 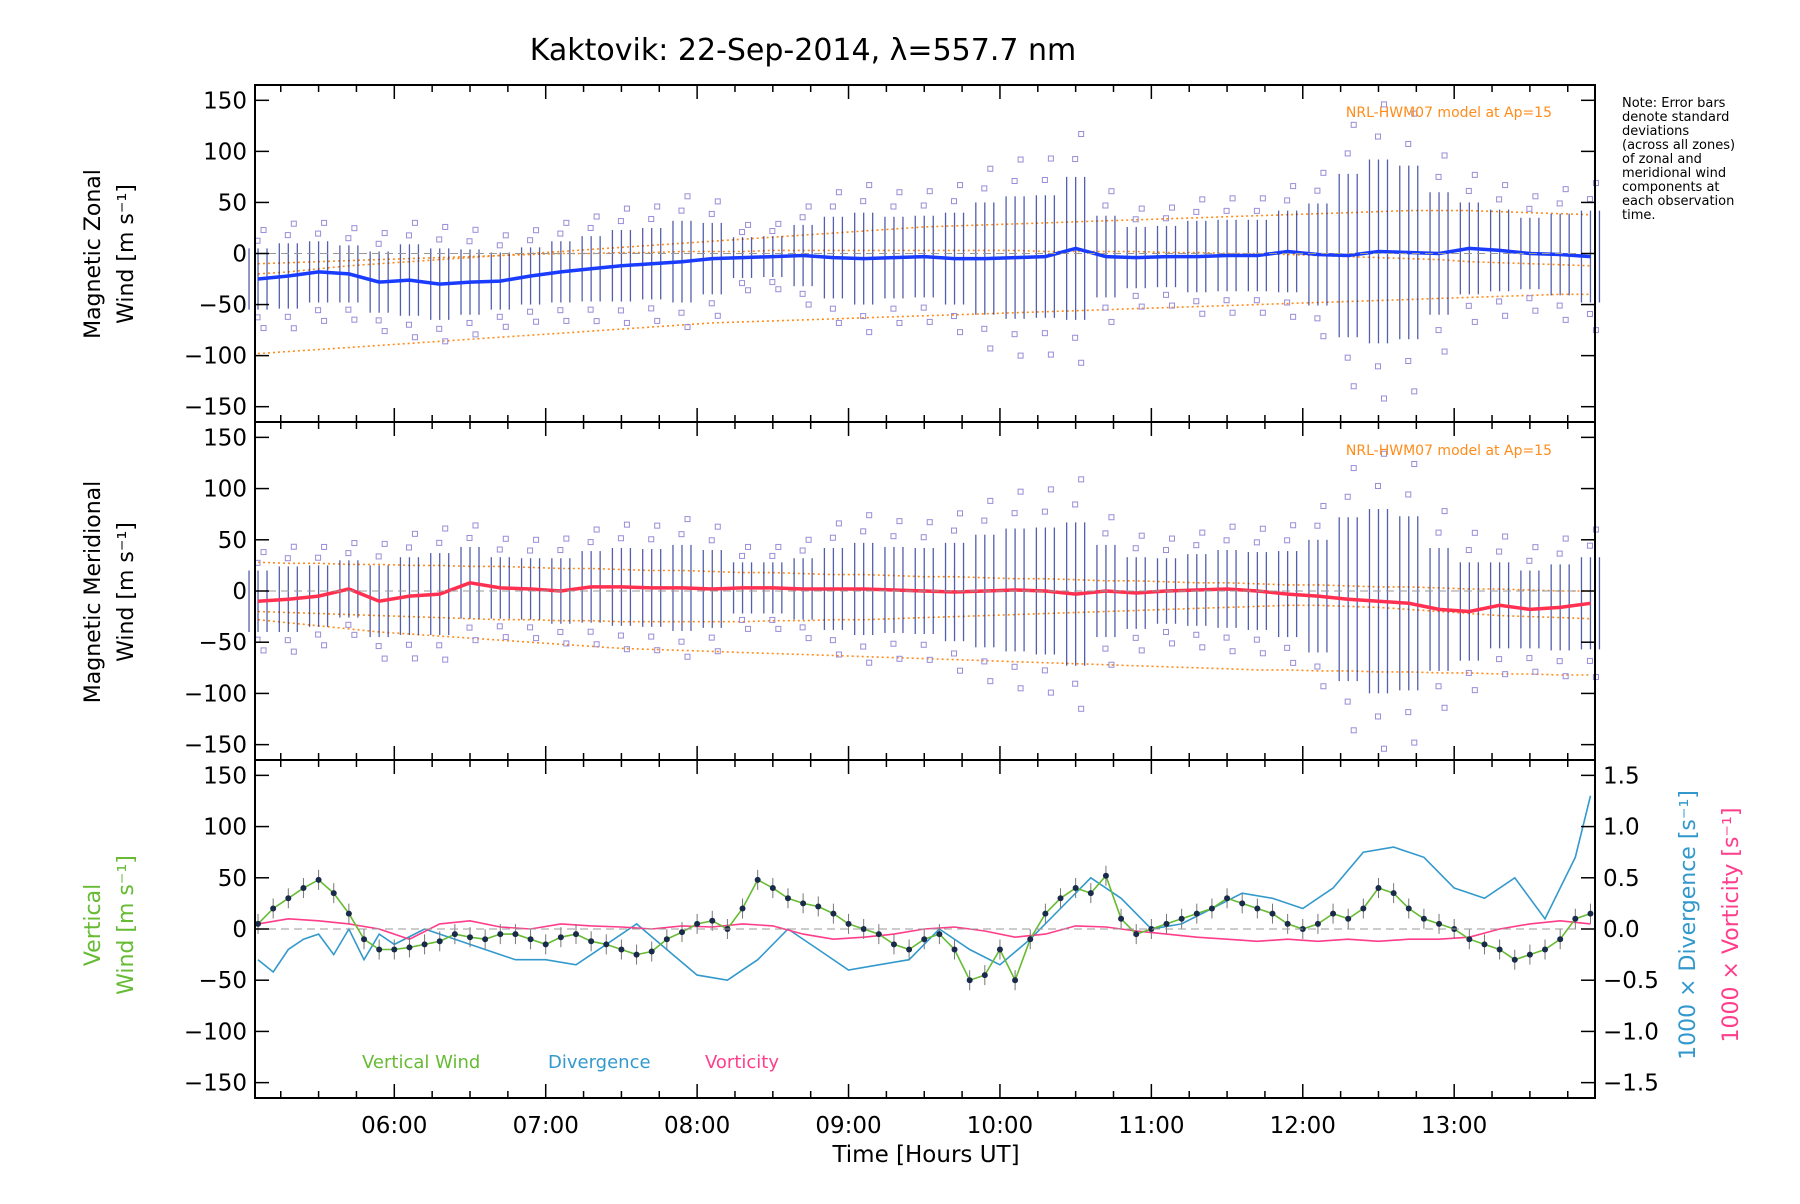 I want to click on zonal-ylabel-line1: Magnetic Zonal, so click(x=93, y=254).